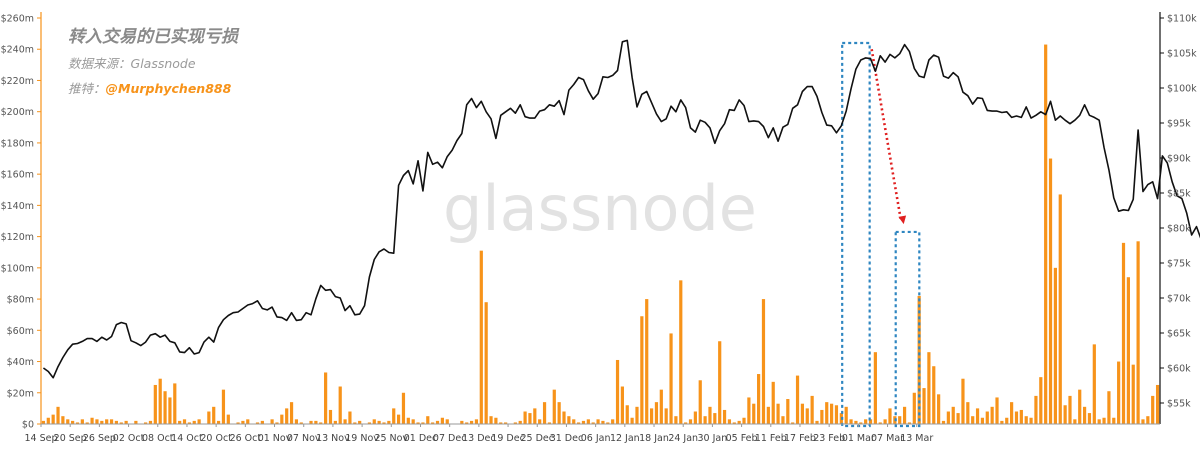 Image resolution: width=1200 pixels, height=456 pixels. I want to click on x-axis-label: 02 Oct, so click(129, 438).